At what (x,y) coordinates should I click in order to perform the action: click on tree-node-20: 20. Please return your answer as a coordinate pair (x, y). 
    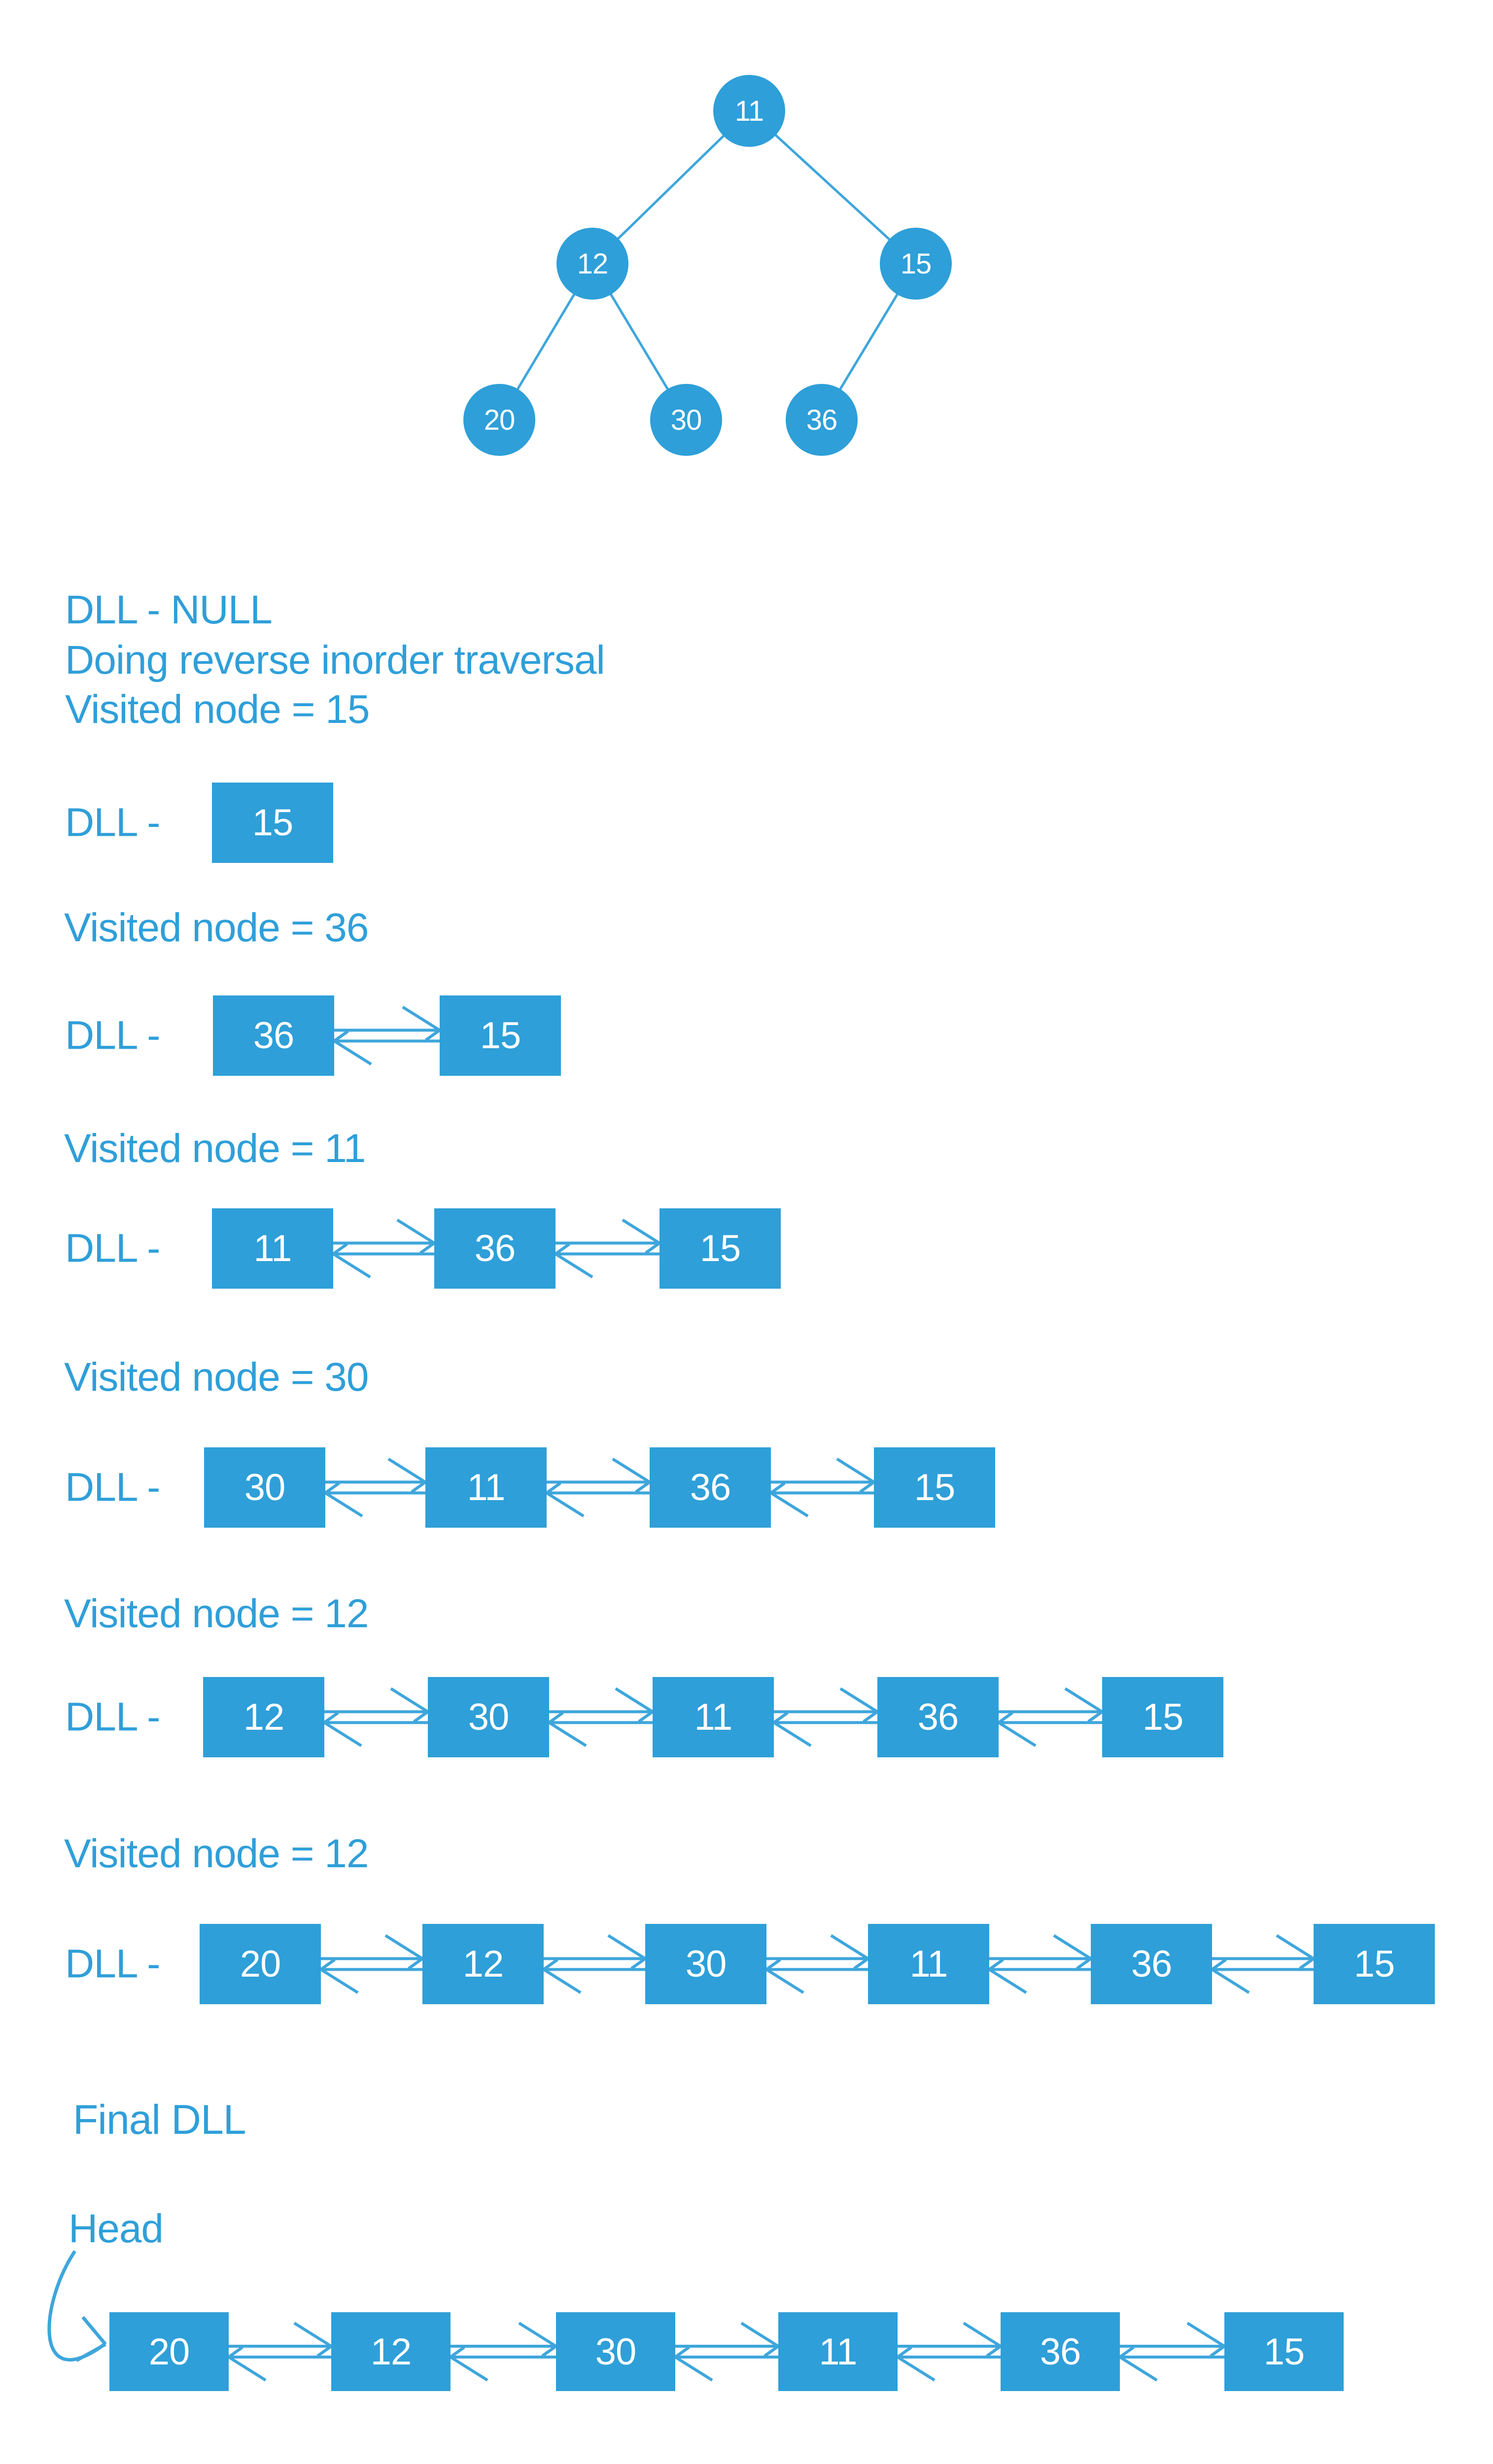
    Looking at the image, I should click on (499, 420).